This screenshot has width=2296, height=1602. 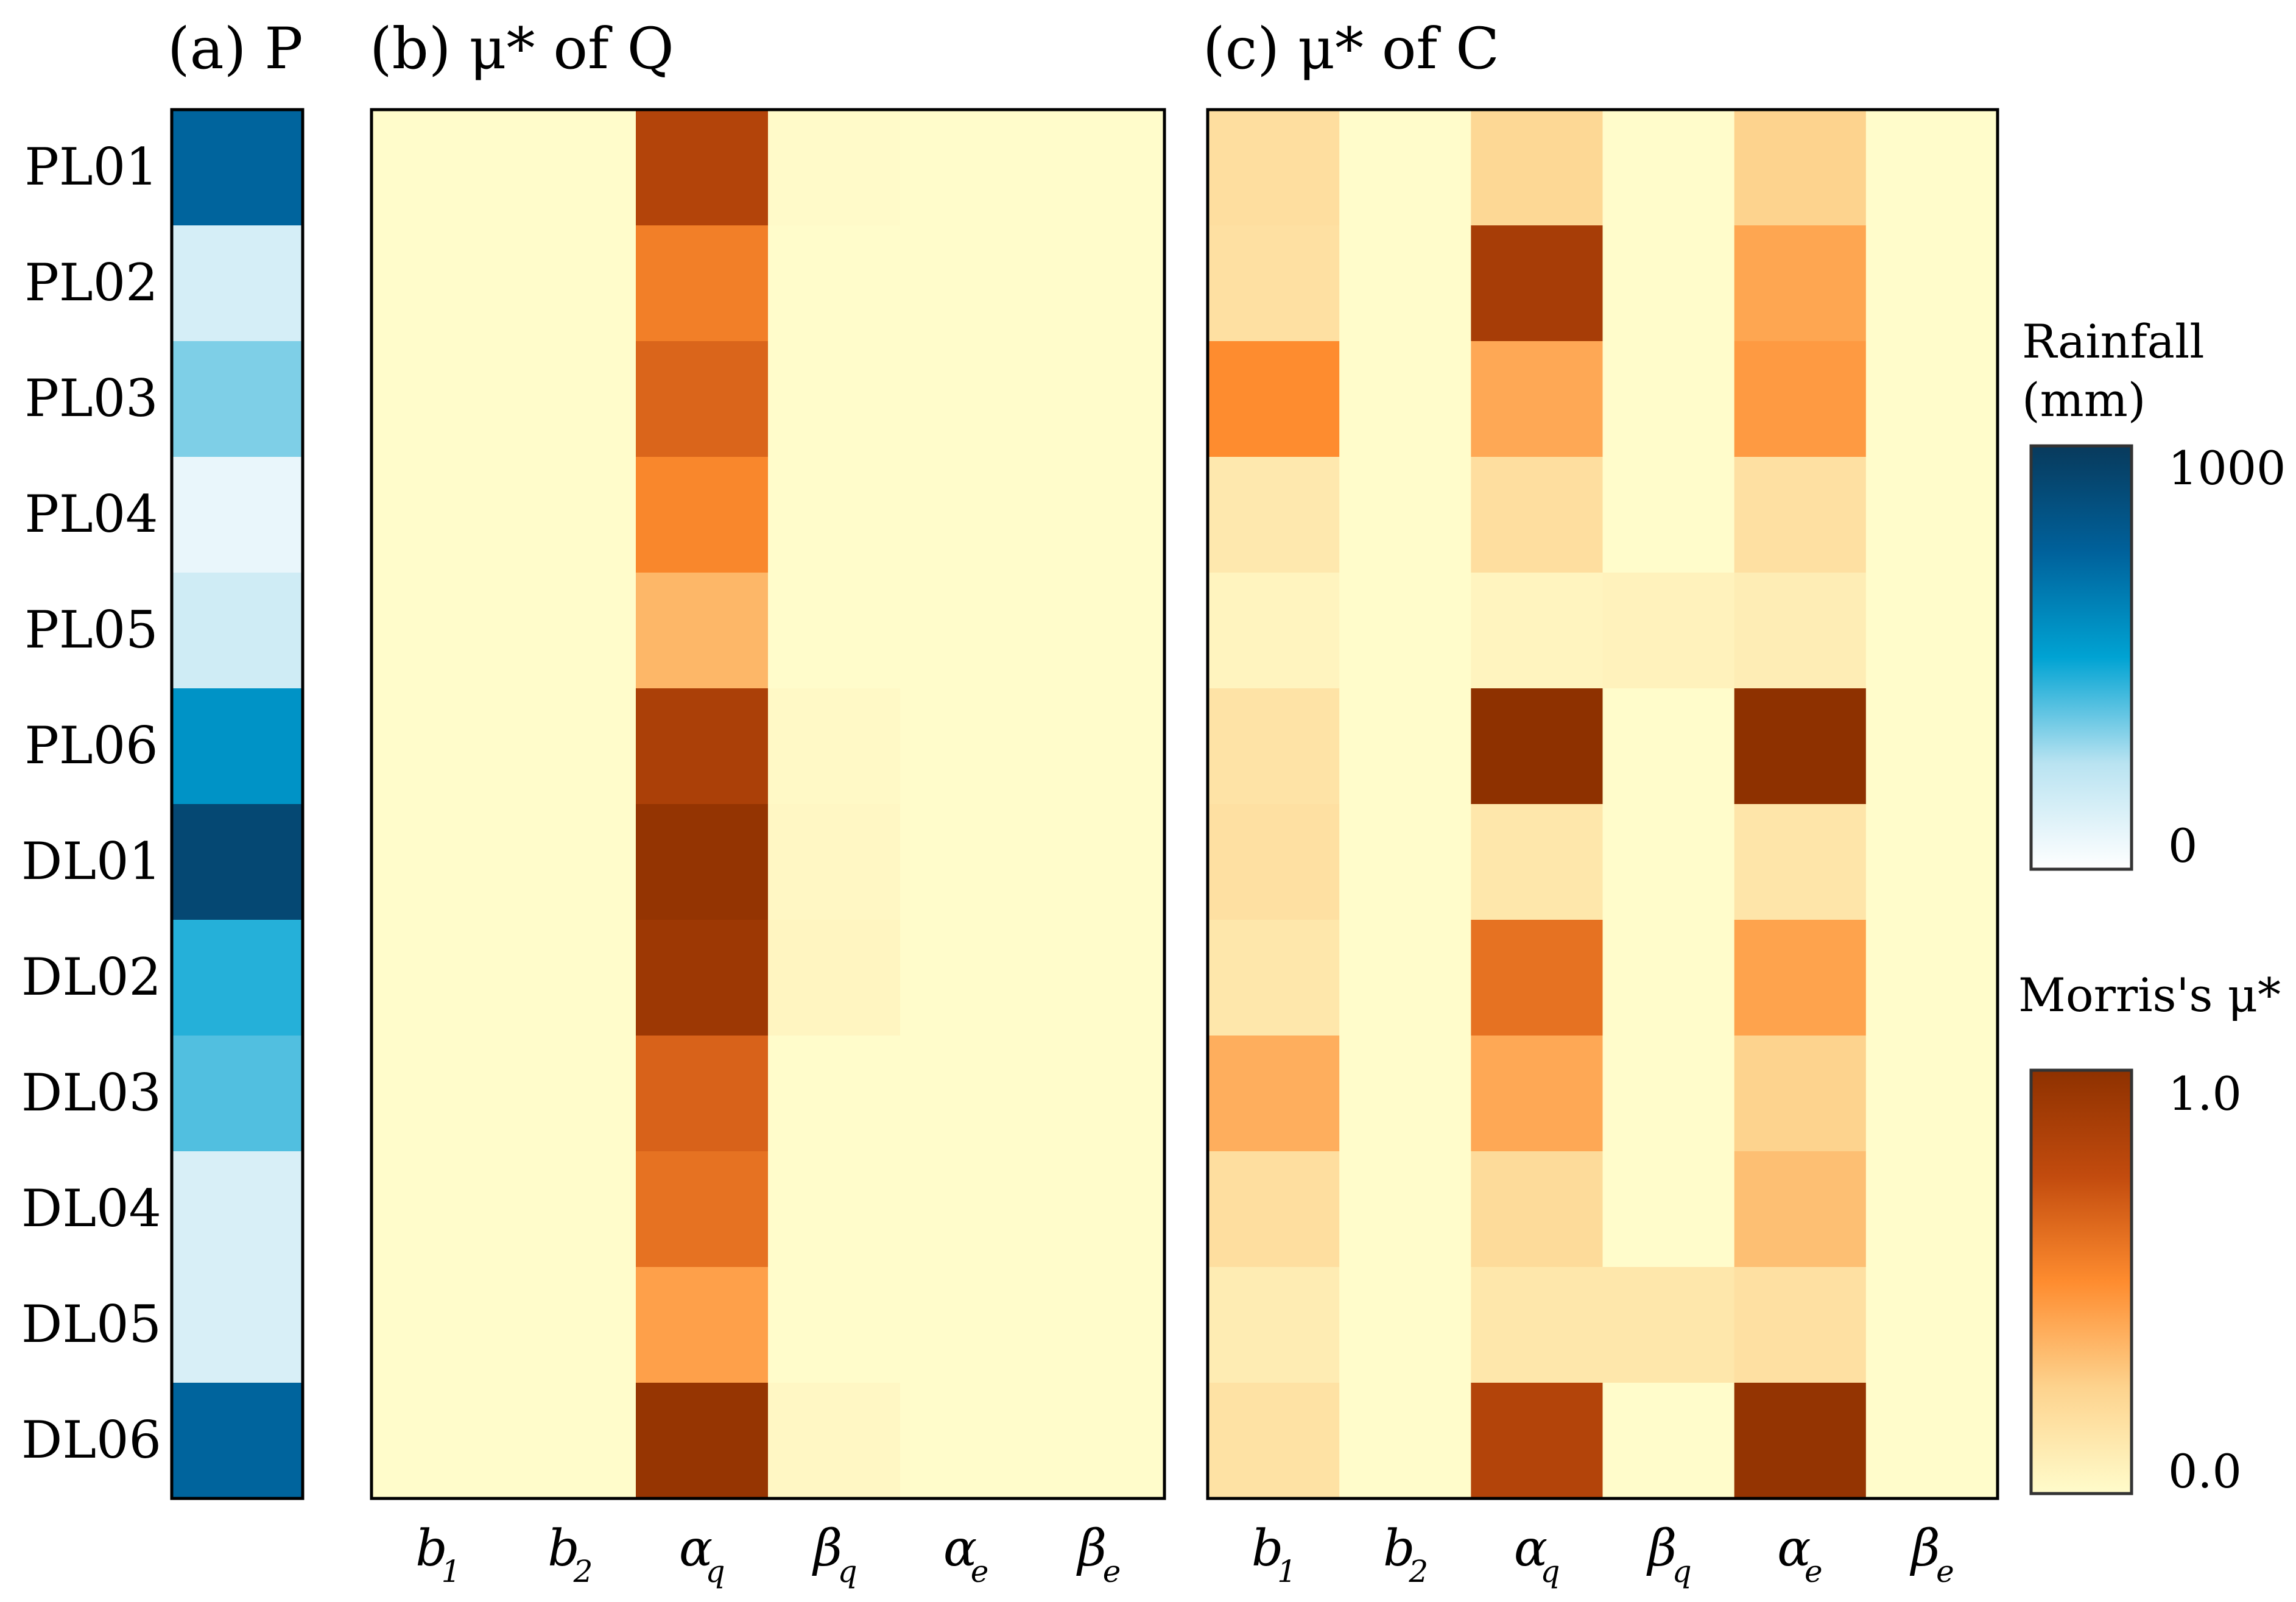 I want to click on rainfall-cell-PL04, so click(x=237, y=515).